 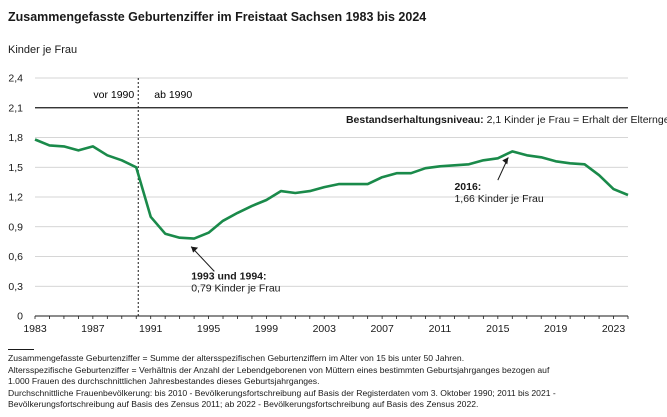 I want to click on y-tick-label: 1,2, so click(x=15, y=198).